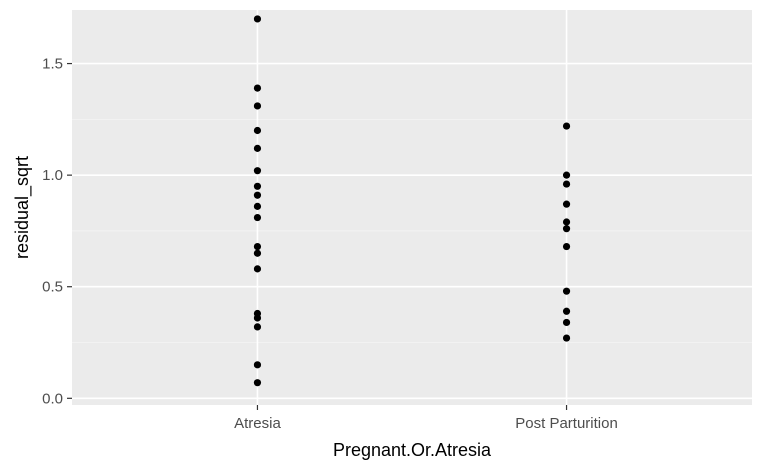  What do you see at coordinates (52, 64) in the screenshot?
I see `y-tick-label: 1.5` at bounding box center [52, 64].